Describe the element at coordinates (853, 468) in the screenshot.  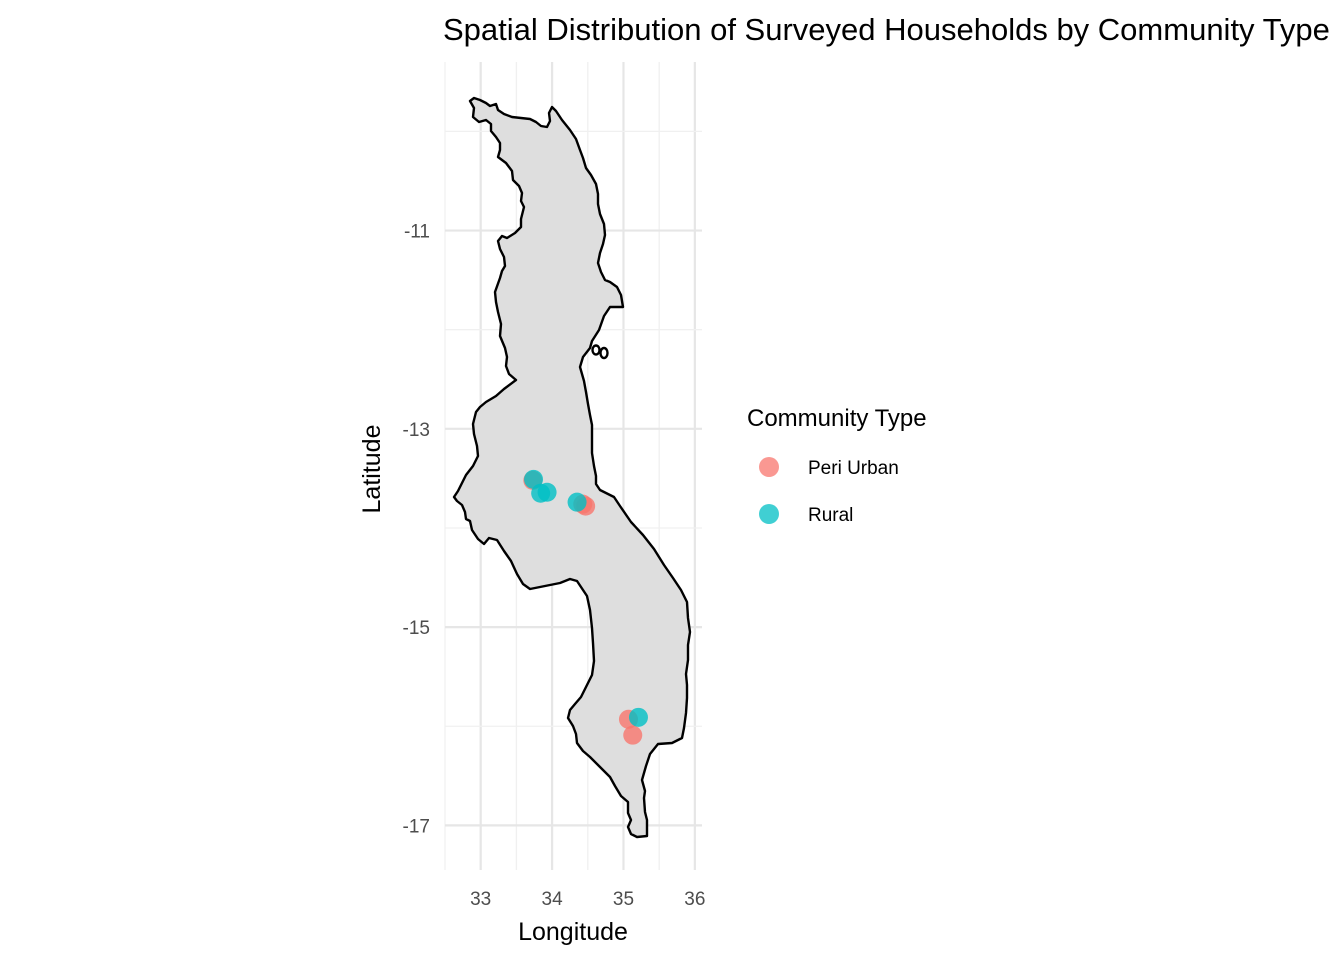
I see `legend-label: Peri Urban` at that location.